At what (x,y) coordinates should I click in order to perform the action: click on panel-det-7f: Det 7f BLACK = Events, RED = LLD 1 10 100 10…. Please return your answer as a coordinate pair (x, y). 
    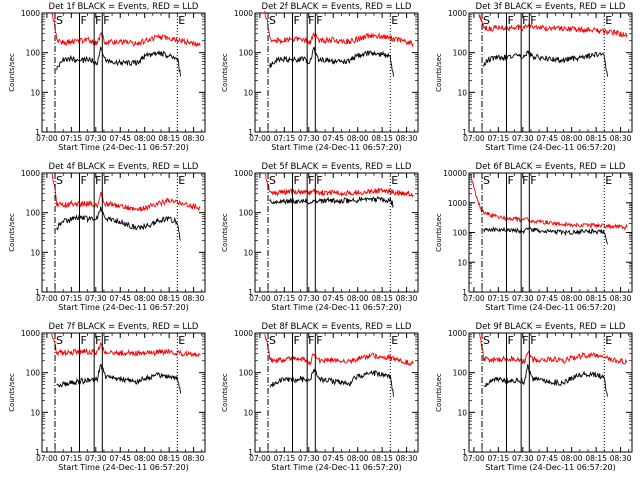
    Looking at the image, I should click on (107, 397).